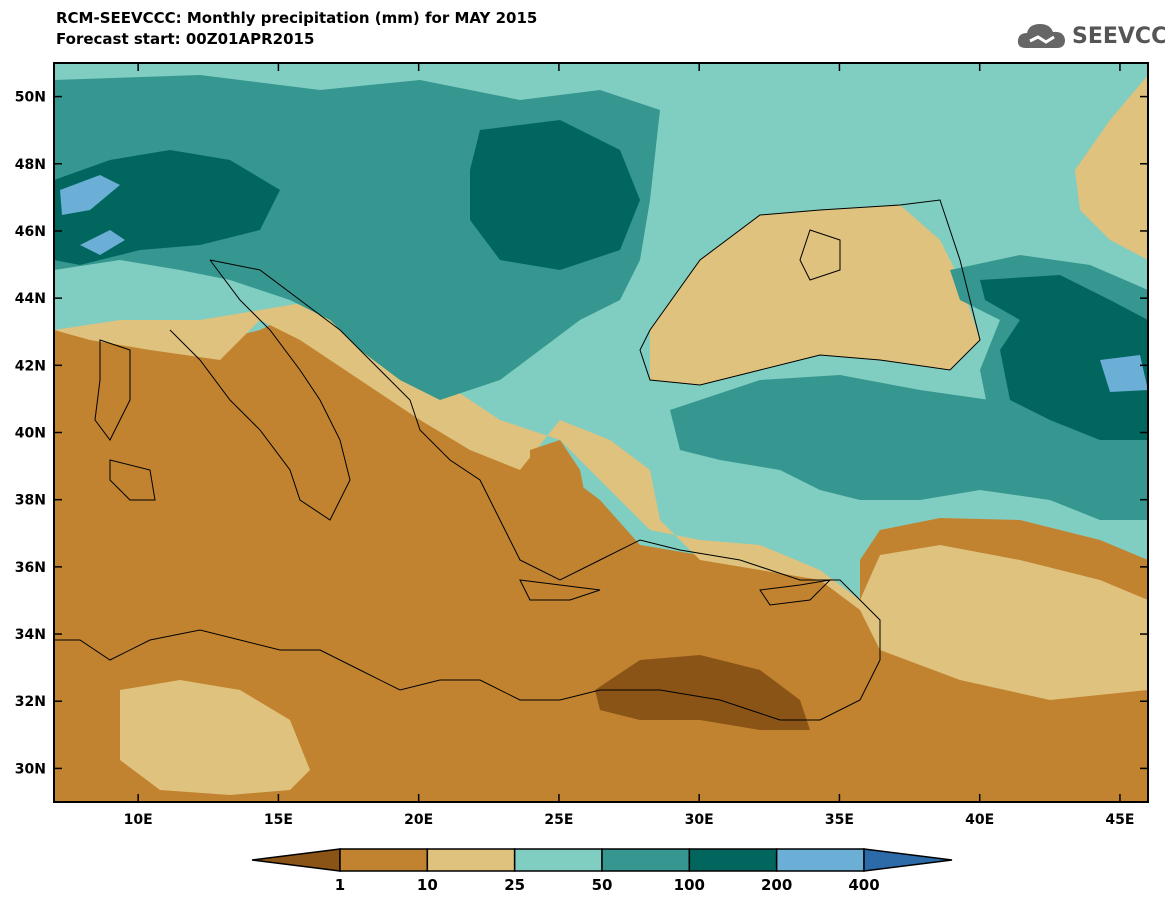 Image resolution: width=1165 pixels, height=907 pixels. What do you see at coordinates (863, 885) in the screenshot?
I see `colorbar-label: 400` at bounding box center [863, 885].